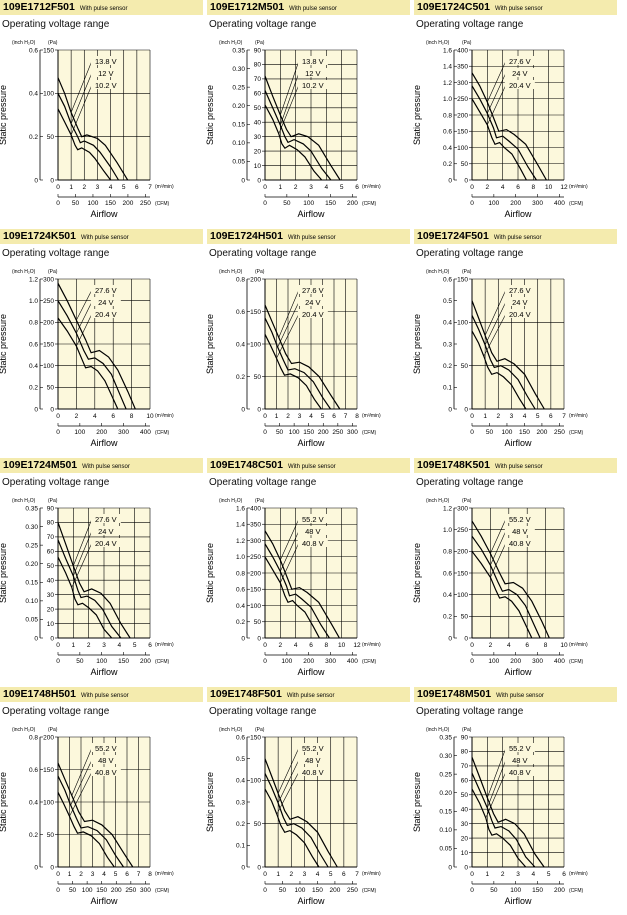 The image size is (627, 915). I want to click on series-label: 20.4 V, so click(520, 85).